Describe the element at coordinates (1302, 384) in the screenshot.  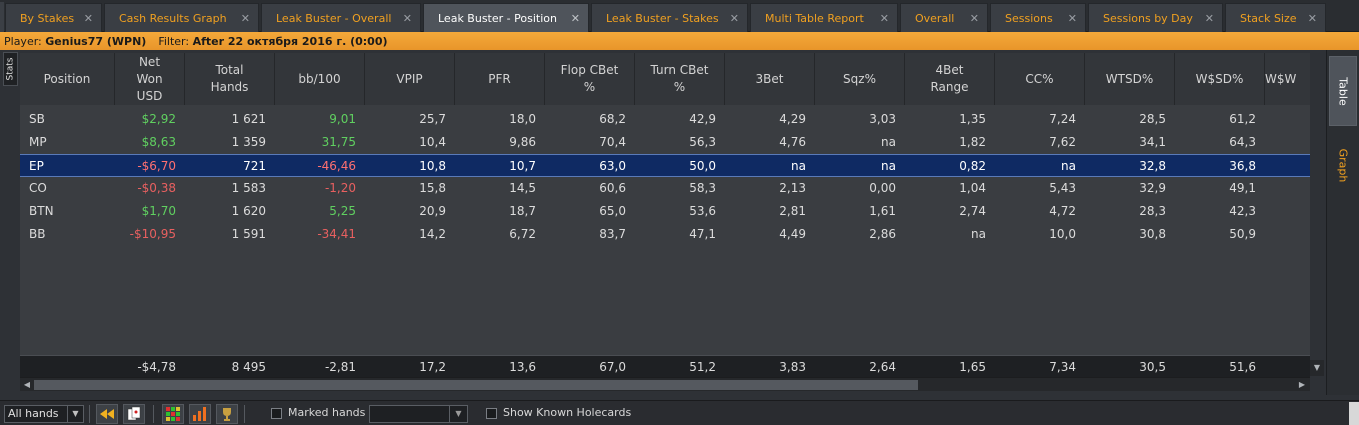
I see `scroll-right-arrow-icon: ▶` at that location.